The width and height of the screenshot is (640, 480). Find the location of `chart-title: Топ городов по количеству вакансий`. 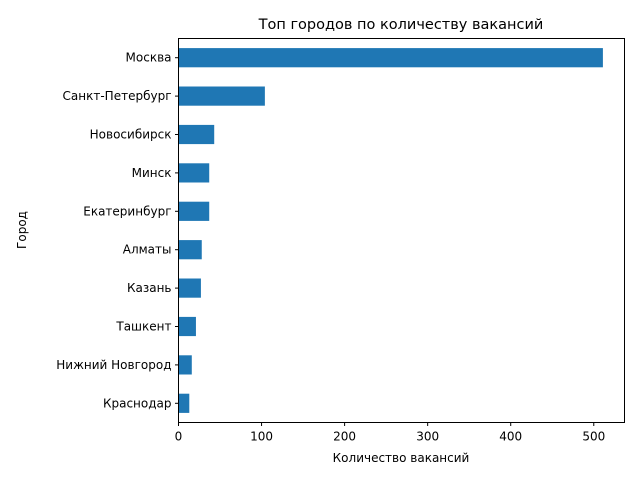

chart-title: Топ городов по количеству вакансий is located at coordinates (401, 25).